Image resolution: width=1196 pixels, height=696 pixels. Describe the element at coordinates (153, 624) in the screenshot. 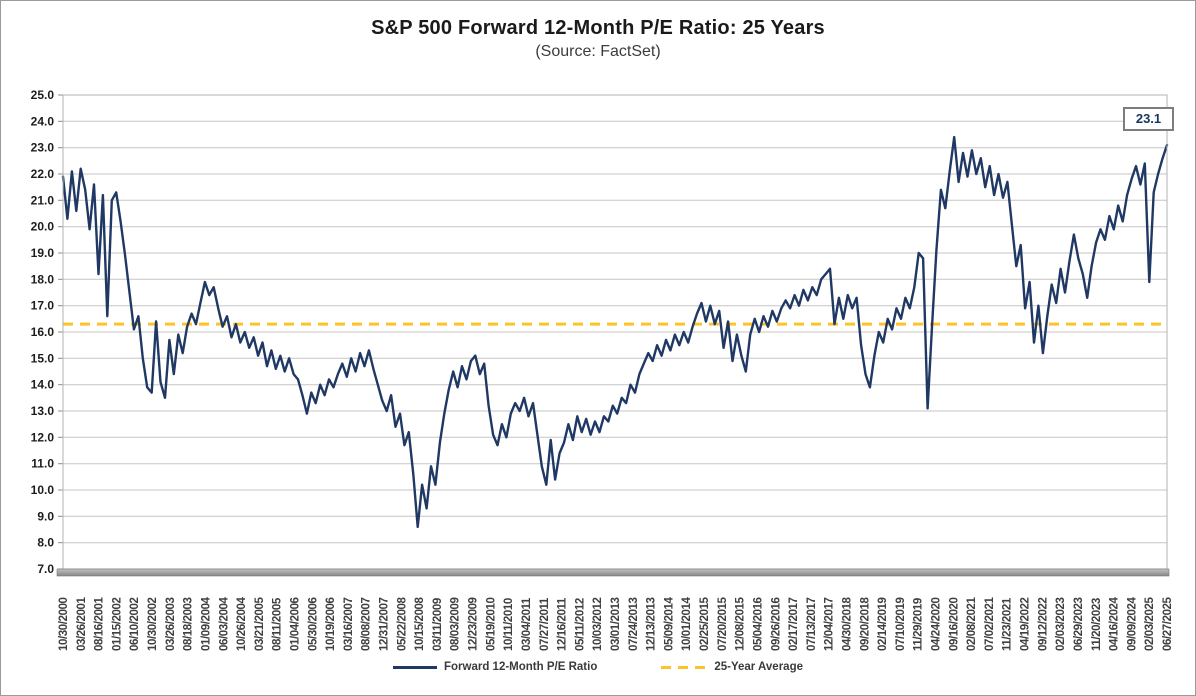

I see `x-axis-label: 10/30/2002` at that location.